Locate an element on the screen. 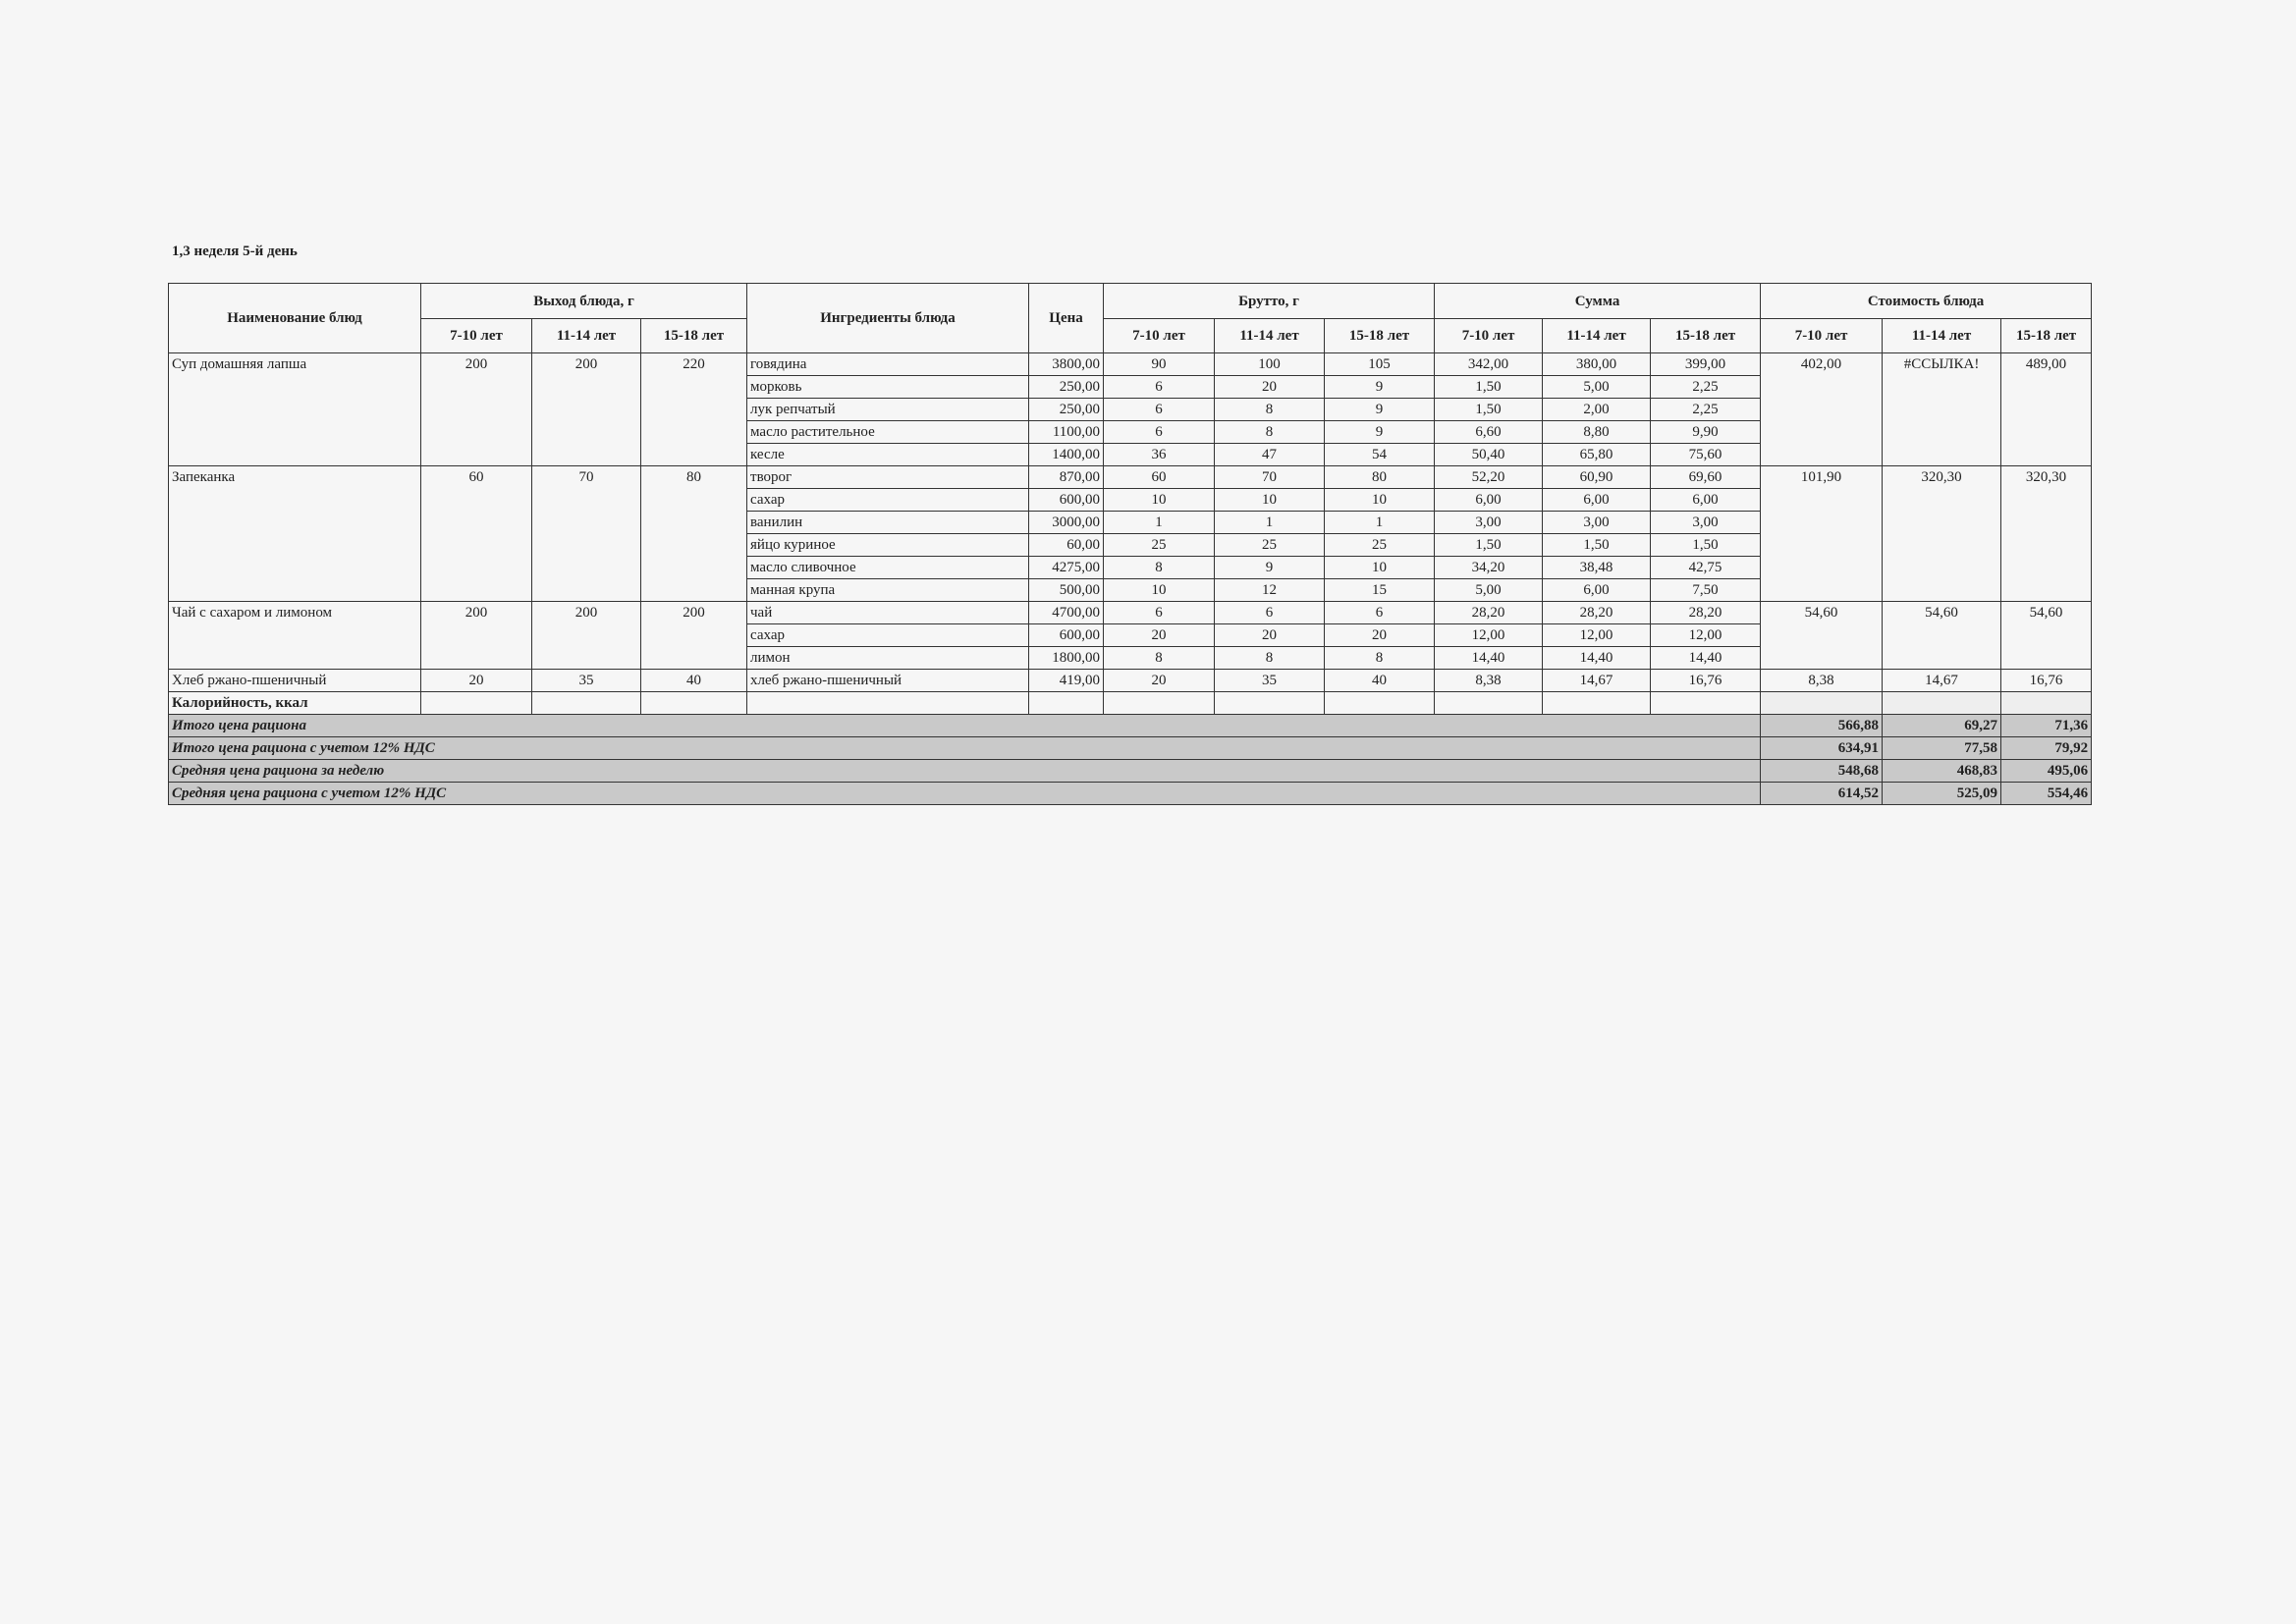 This screenshot has width=2296, height=1624. ingredient-brutto: 70 is located at coordinates (1270, 477).